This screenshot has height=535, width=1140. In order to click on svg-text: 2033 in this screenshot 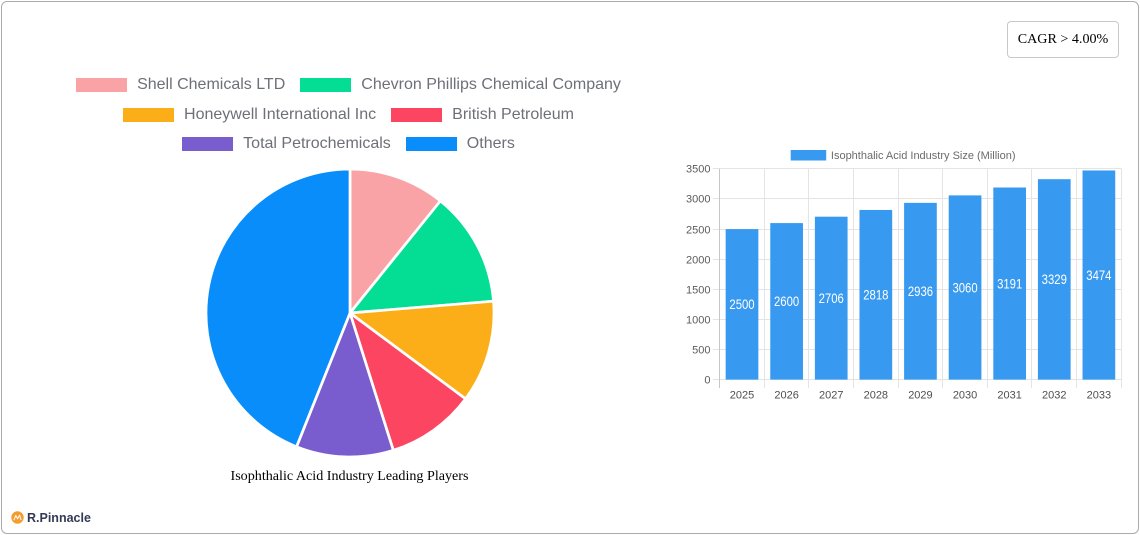, I will do `click(1099, 396)`.